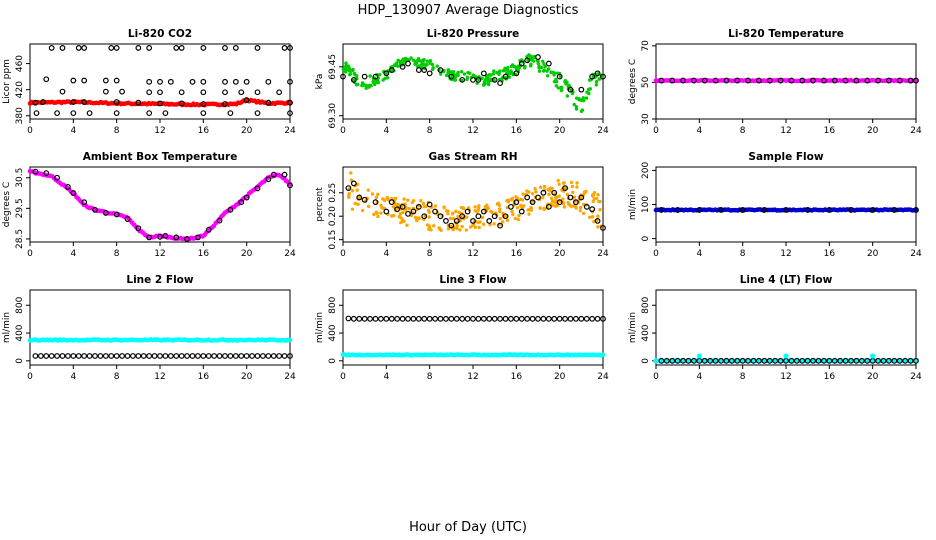 This screenshot has width=936, height=540. I want to click on x-tick-label: 12, so click(472, 131).